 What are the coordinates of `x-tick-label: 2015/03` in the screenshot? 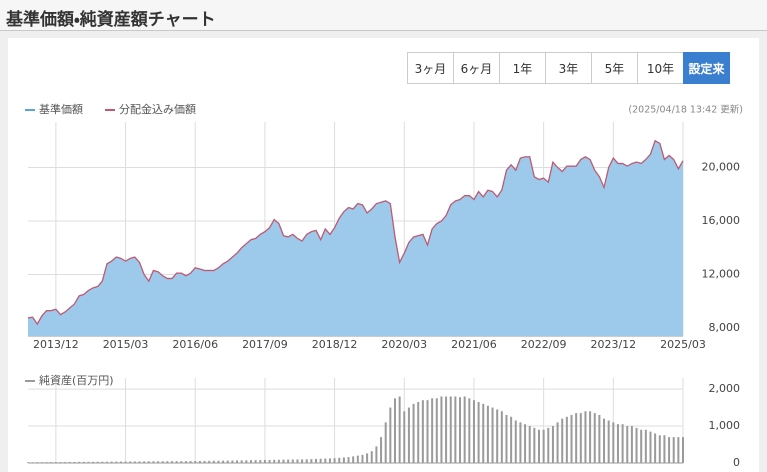 It's located at (126, 344).